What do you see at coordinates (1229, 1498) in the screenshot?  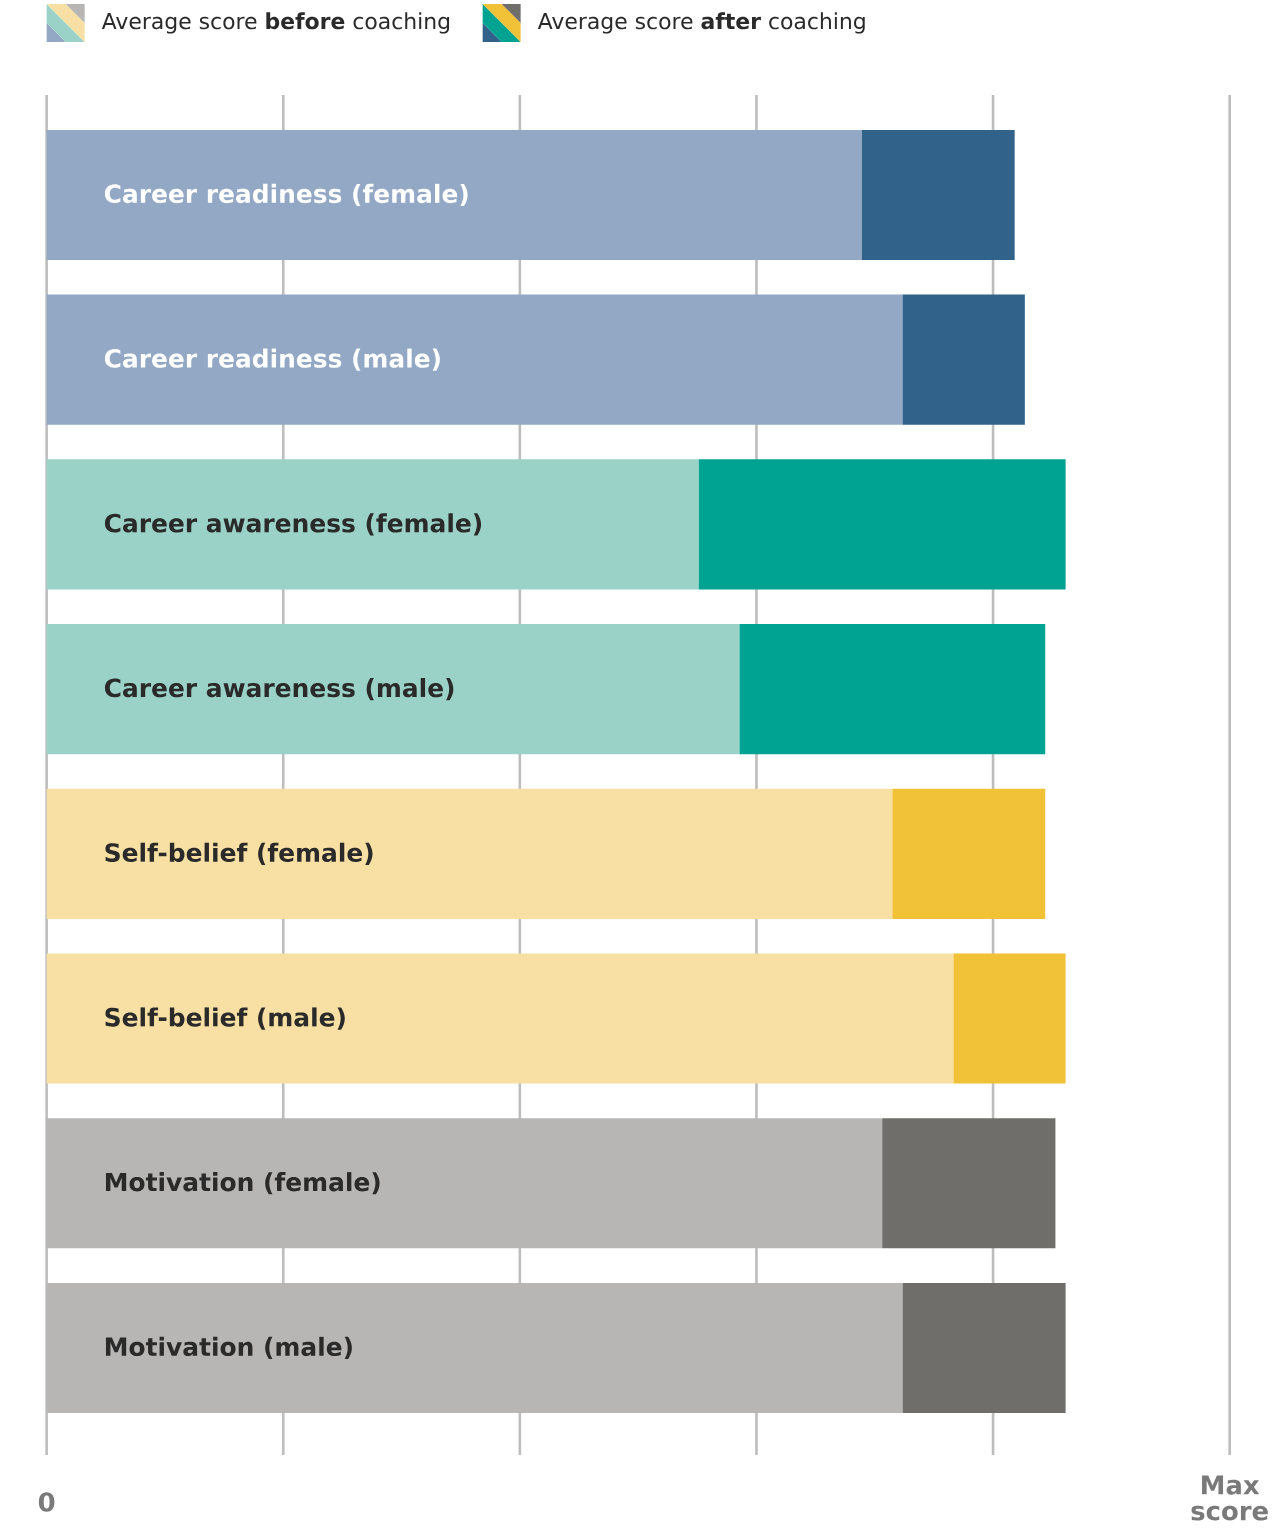 I see `text: Max score` at bounding box center [1229, 1498].